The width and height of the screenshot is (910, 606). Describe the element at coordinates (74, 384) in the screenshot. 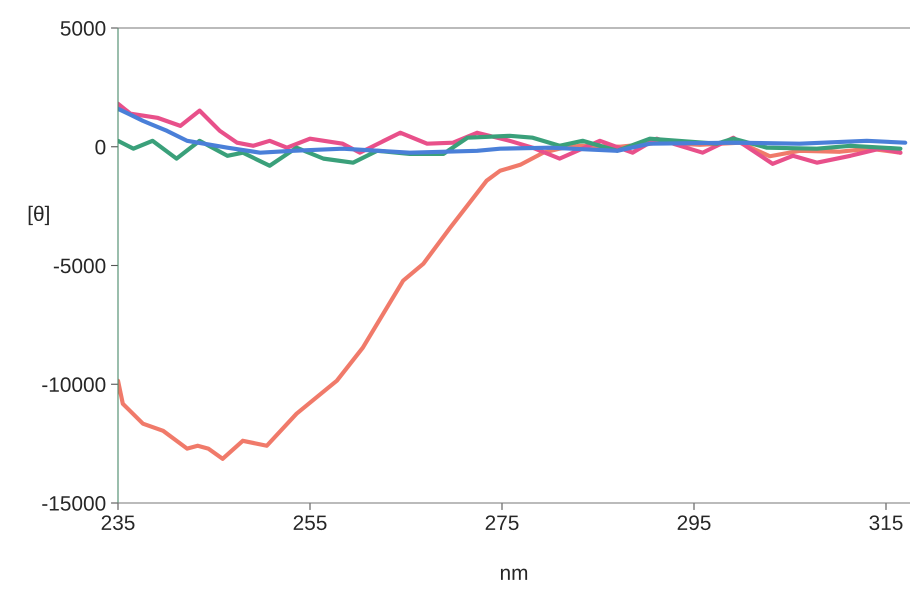

I see `y-tick-label: -10000` at that location.